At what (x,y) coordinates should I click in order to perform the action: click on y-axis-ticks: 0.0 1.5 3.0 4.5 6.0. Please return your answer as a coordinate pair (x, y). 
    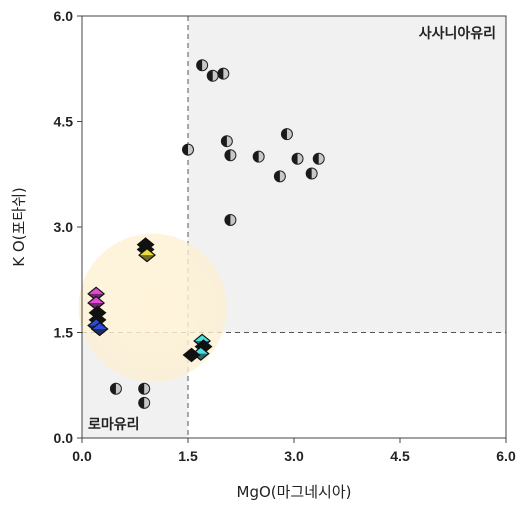
    Looking at the image, I should click on (68, 227).